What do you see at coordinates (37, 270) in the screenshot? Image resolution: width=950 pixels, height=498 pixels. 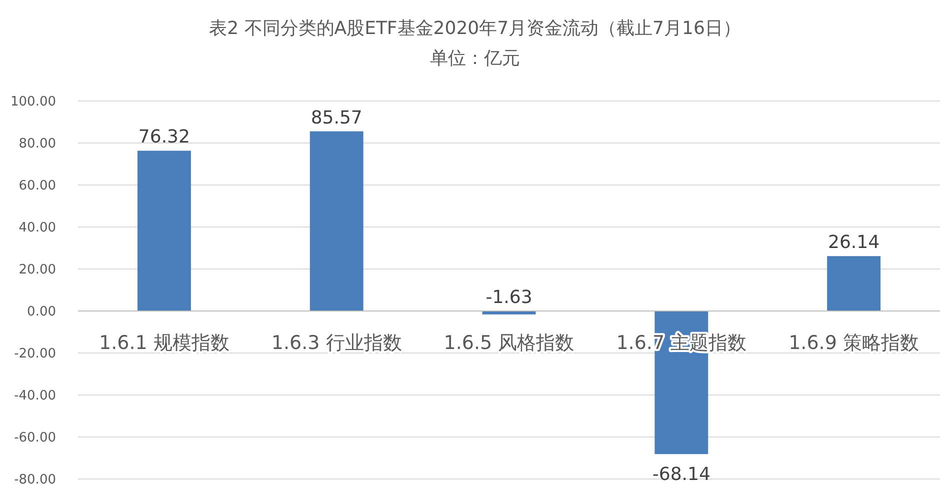 I see `y-tick-label: 20.00` at bounding box center [37, 270].